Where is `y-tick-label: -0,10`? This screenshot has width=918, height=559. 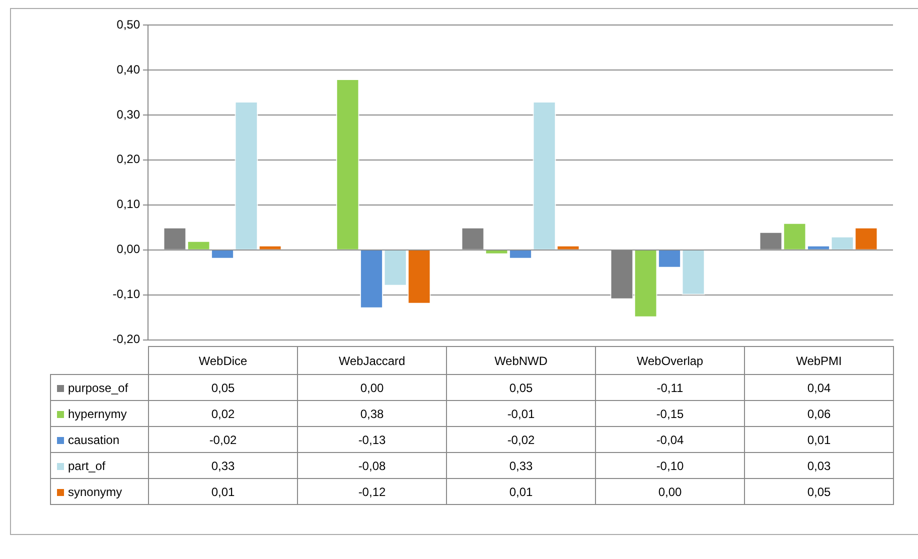
y-tick-label: -0,10 is located at coordinates (126, 294).